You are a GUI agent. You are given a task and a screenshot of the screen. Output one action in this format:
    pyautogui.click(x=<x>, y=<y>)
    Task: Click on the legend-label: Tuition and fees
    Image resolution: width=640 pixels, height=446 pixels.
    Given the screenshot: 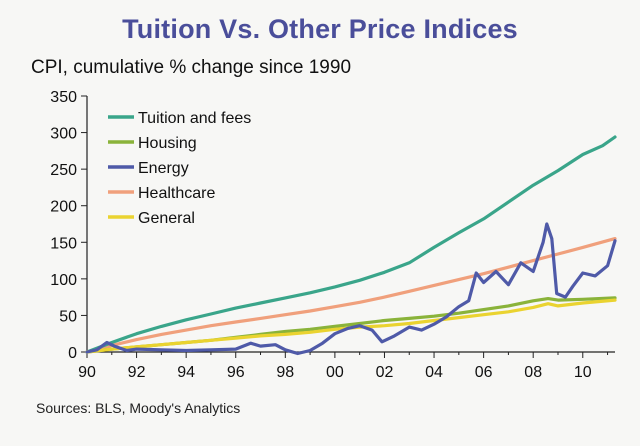 What is the action you would take?
    pyautogui.click(x=194, y=118)
    